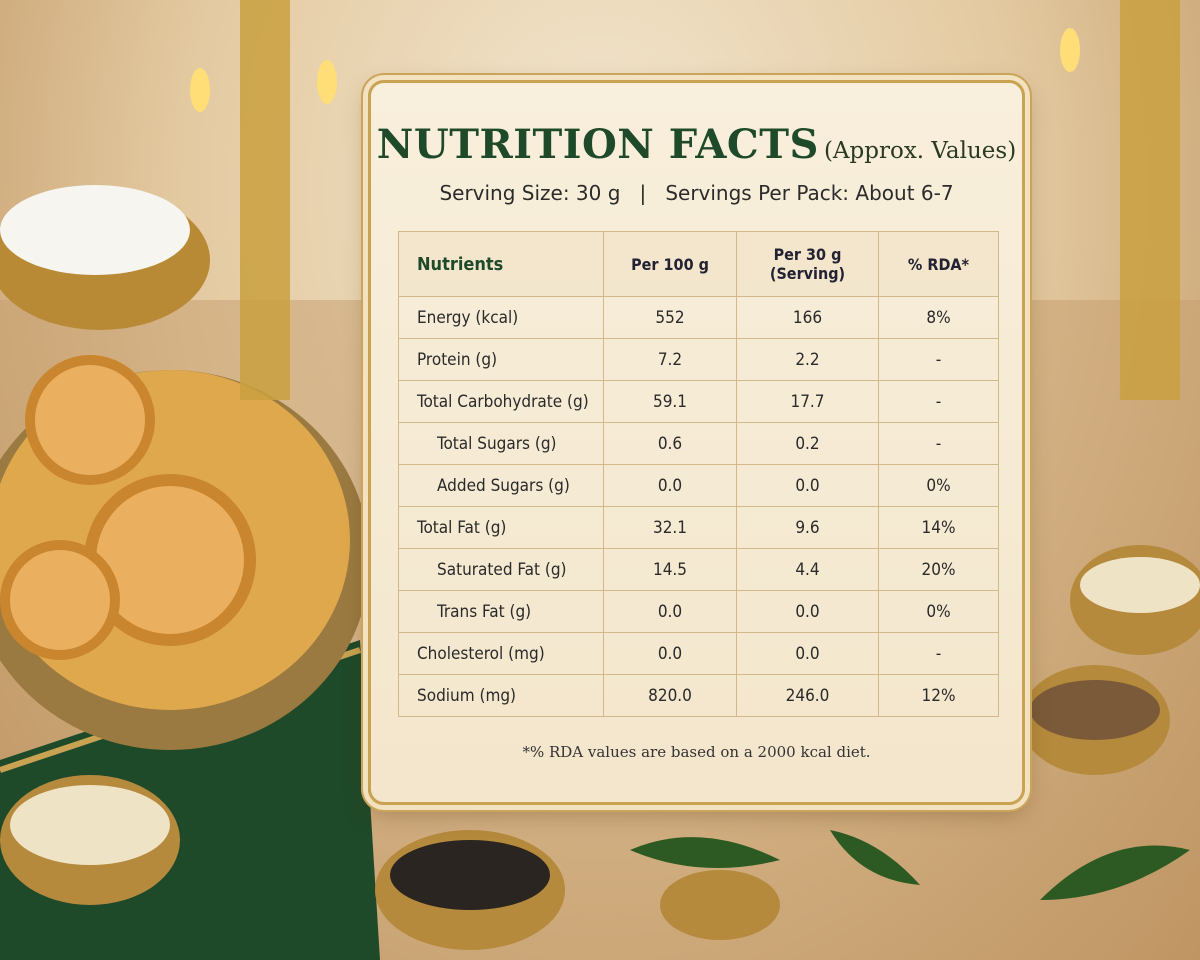 Image resolution: width=1200 pixels, height=960 pixels. I want to click on table-row: Total Carbohydrate (g) 59.1 17.7-, so click(698, 401).